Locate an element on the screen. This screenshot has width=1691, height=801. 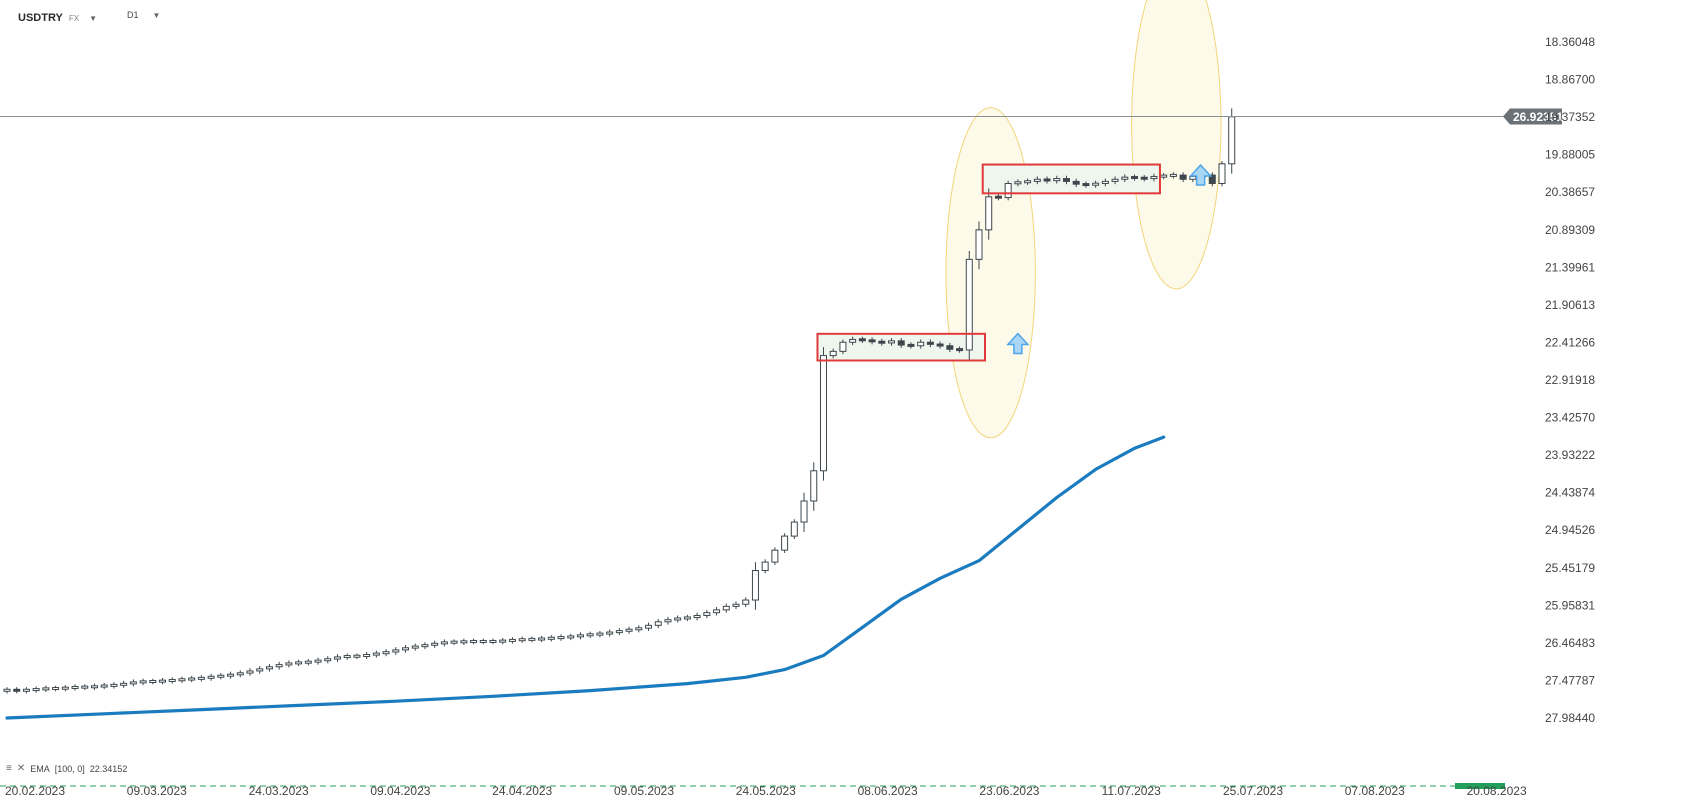
timeframe-selector: D1 ▼ is located at coordinates (143, 15).